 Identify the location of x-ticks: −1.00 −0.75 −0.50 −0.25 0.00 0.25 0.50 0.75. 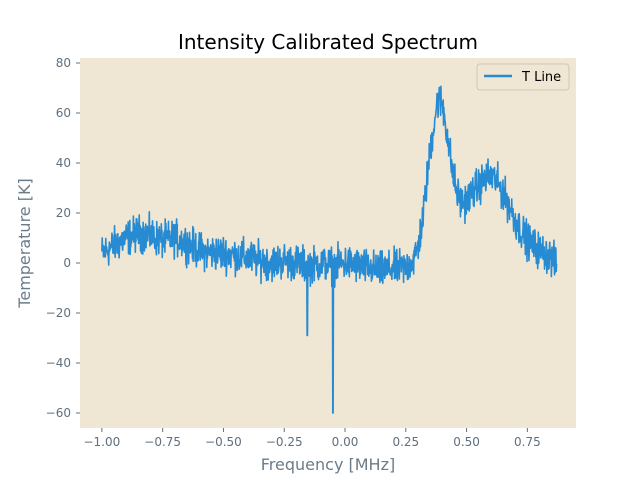
(312, 438).